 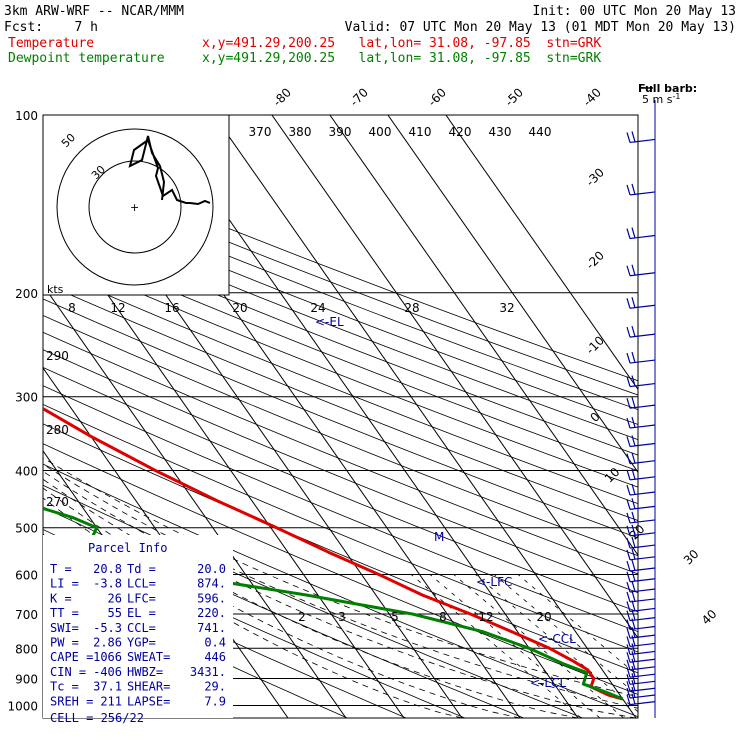 I want to click on parcel-row-4-label-left: SWI=, so click(x=64, y=628).